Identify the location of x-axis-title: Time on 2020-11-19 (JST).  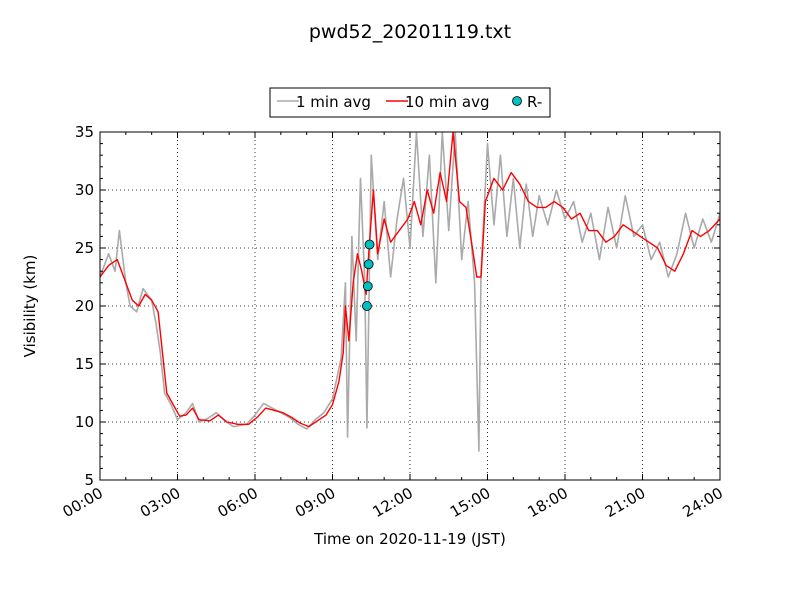
(409, 539).